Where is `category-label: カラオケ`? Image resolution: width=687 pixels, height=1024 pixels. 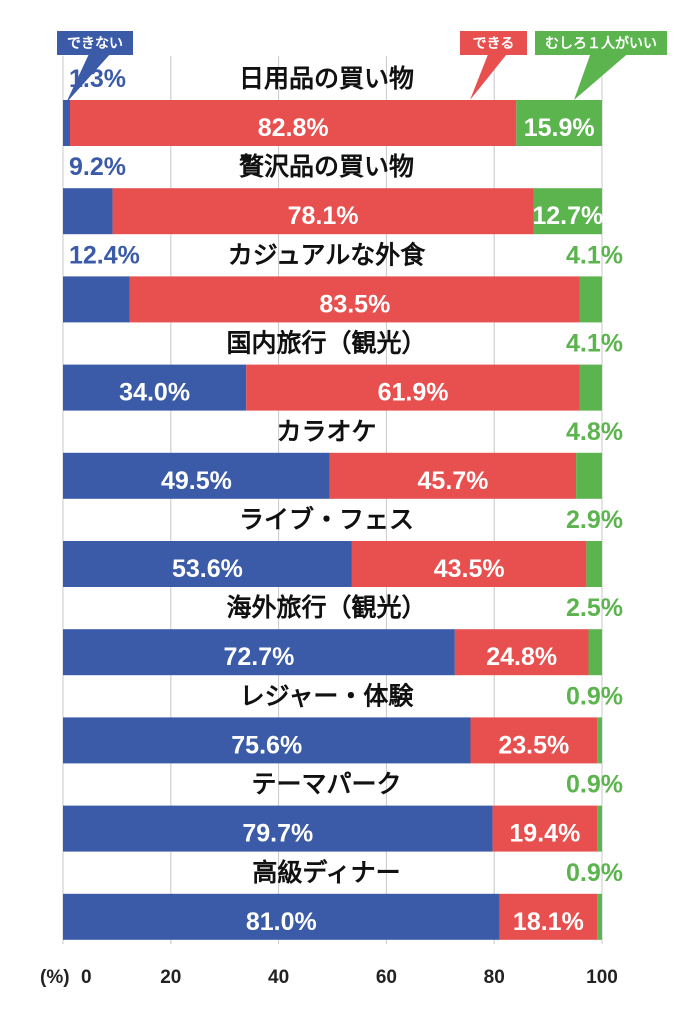 category-label: カラオケ is located at coordinates (326, 431).